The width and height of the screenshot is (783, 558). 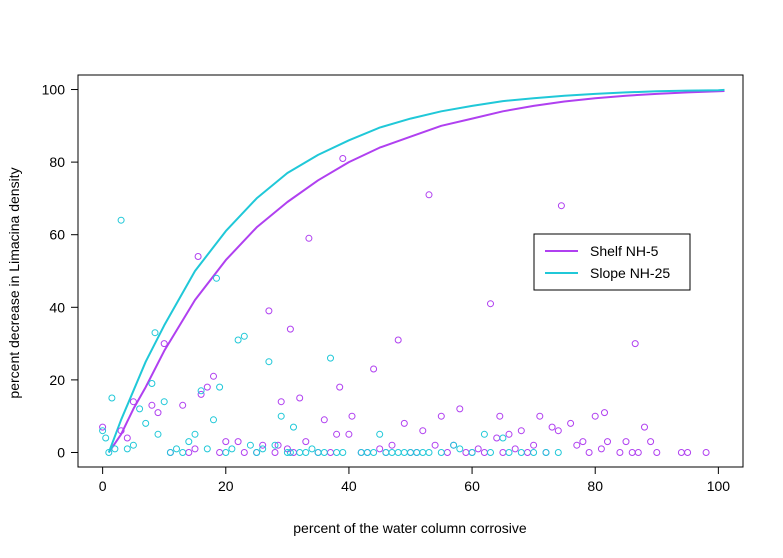 I want to click on x-tick-label: 100, so click(x=719, y=486).